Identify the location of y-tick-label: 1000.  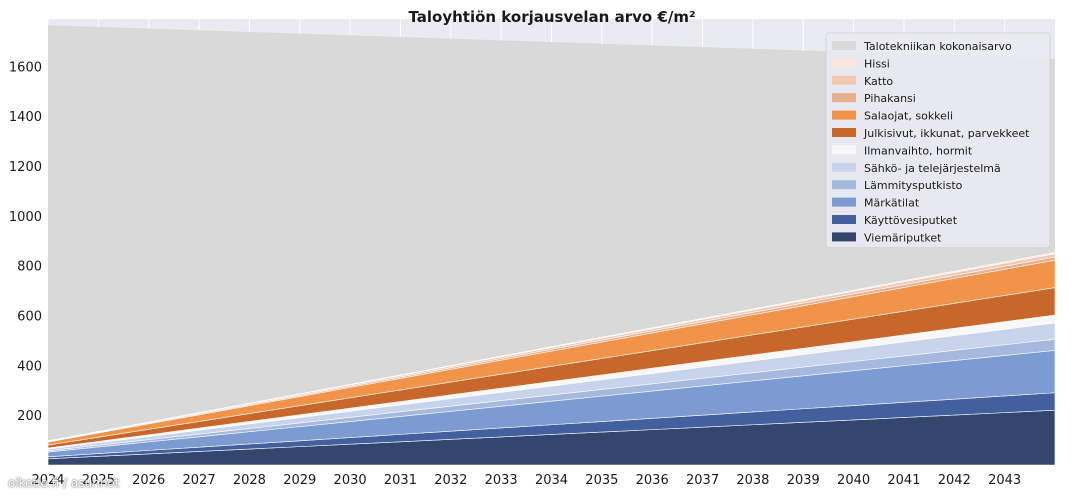
(25, 217).